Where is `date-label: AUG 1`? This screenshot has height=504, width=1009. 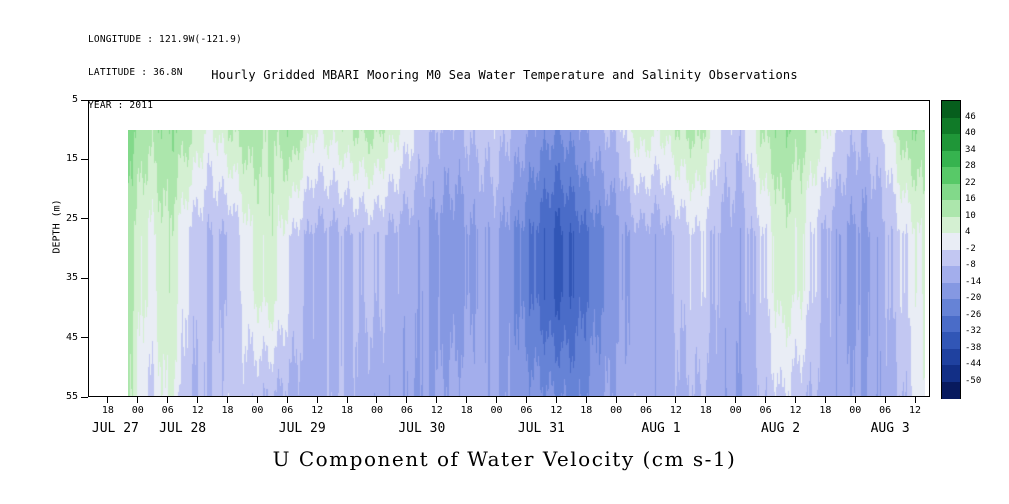 date-label: AUG 1 is located at coordinates (661, 428).